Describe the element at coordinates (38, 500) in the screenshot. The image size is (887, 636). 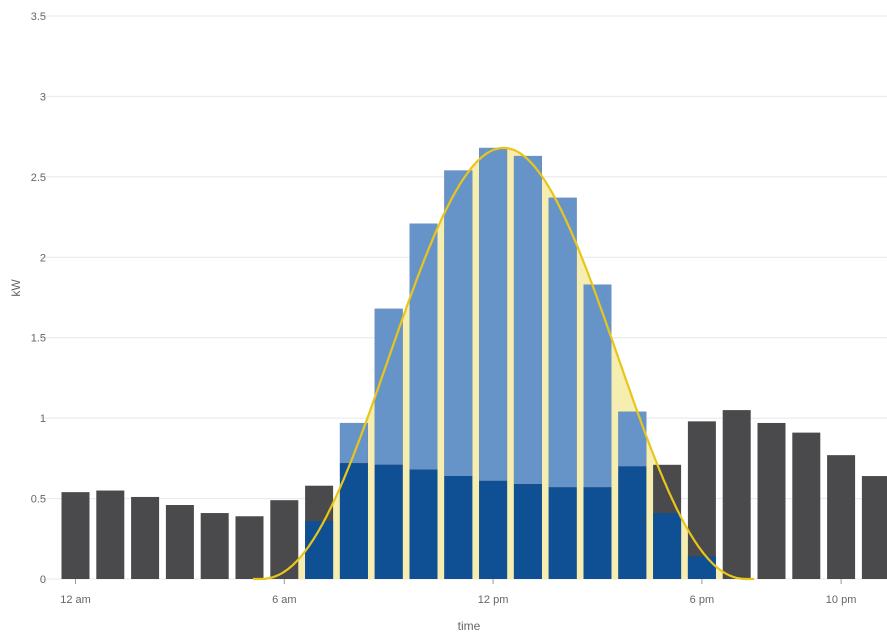
I see `y-tick-label: 0.5` at that location.